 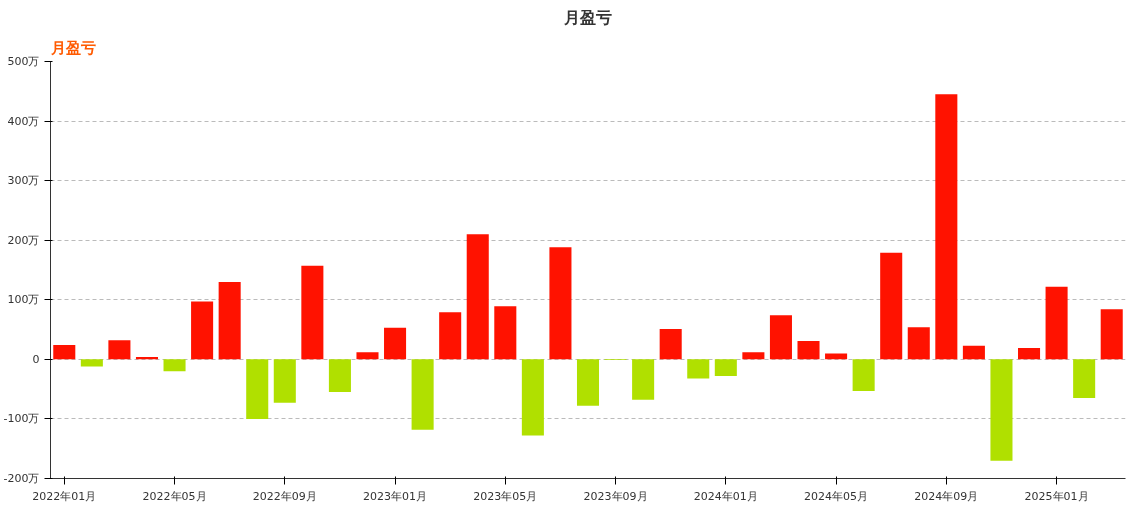 What do you see at coordinates (174, 496) in the screenshot?
I see `x-tick-label: 2022年05月` at bounding box center [174, 496].